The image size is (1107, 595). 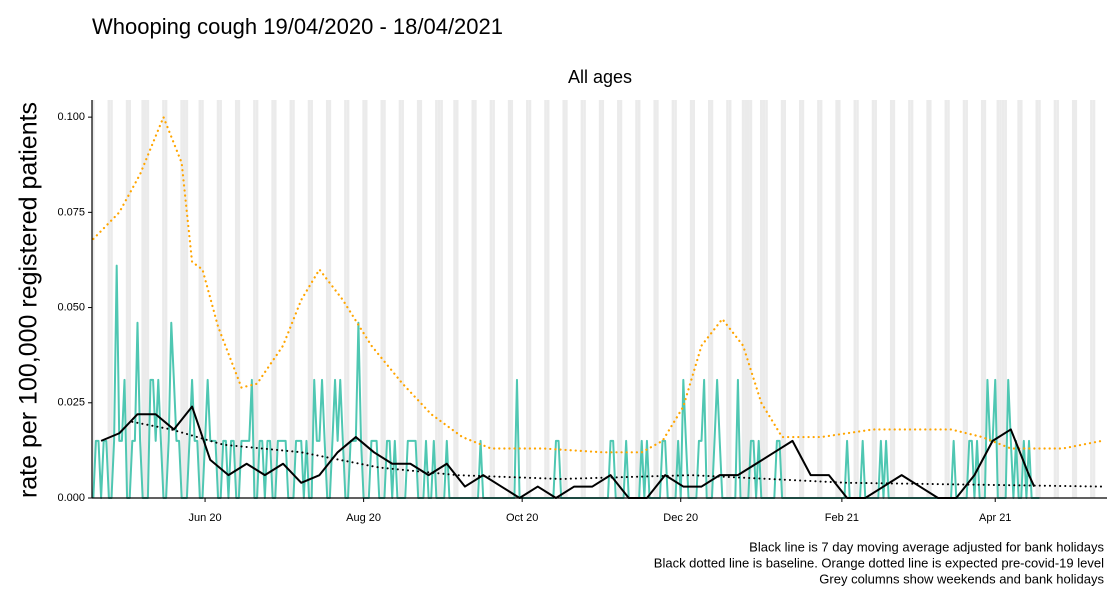 I want to click on y-tick-label: 0.050, so click(x=71, y=307).